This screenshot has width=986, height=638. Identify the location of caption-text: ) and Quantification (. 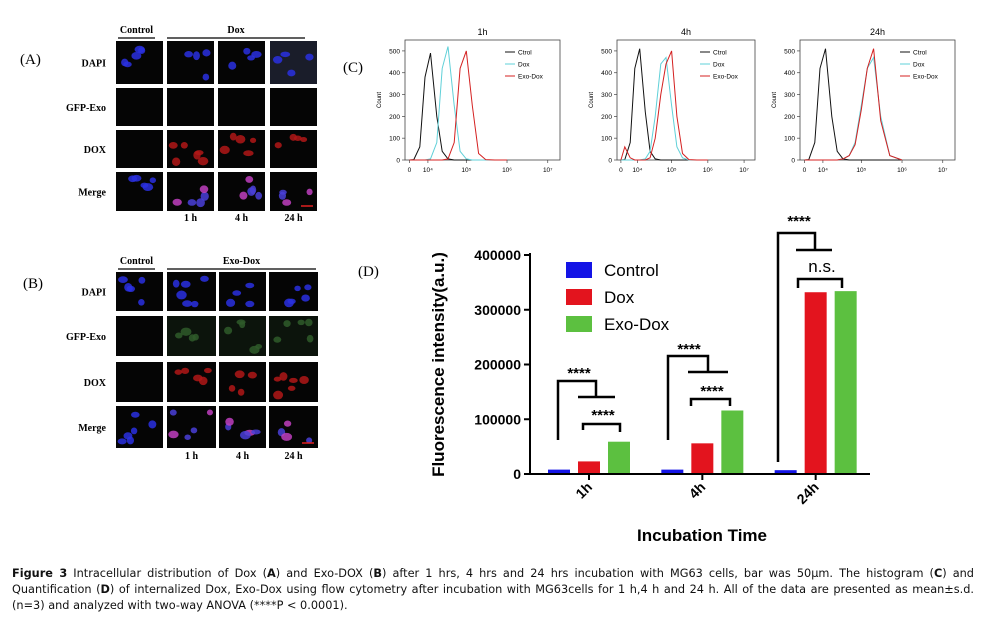
(493, 581).